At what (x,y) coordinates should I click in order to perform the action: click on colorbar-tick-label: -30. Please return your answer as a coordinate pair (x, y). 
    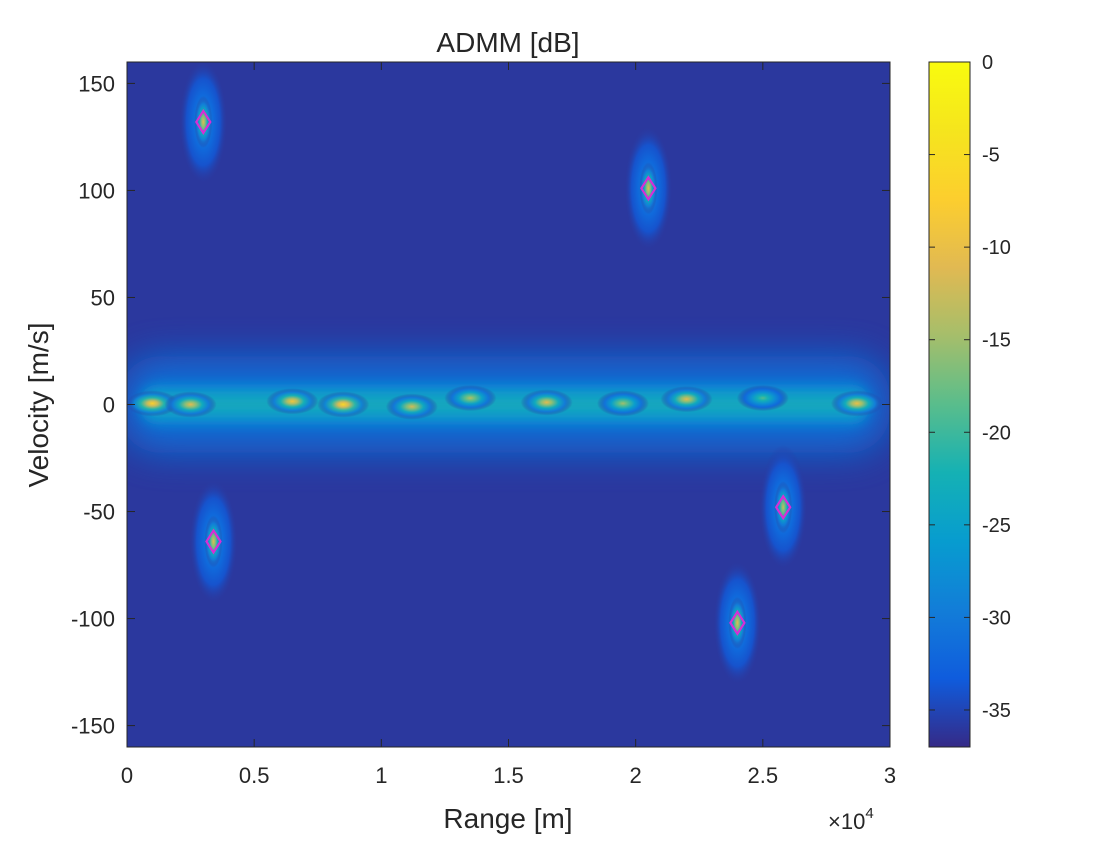
    Looking at the image, I should click on (996, 618).